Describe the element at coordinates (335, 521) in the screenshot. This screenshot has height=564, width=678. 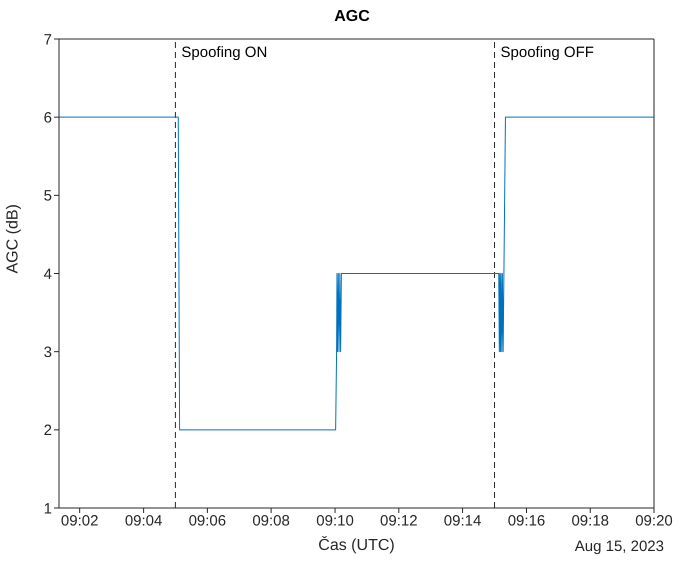
I see `x-tick-label: 09:10` at that location.